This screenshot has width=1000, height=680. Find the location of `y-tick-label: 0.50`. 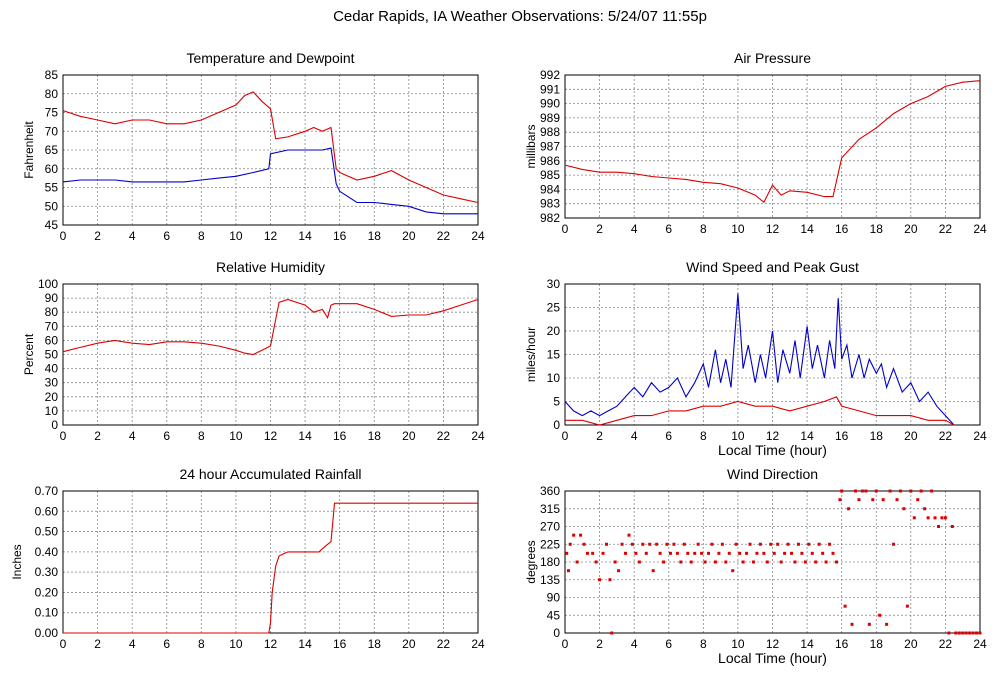

y-tick-label: 0.50 is located at coordinates (47, 532).